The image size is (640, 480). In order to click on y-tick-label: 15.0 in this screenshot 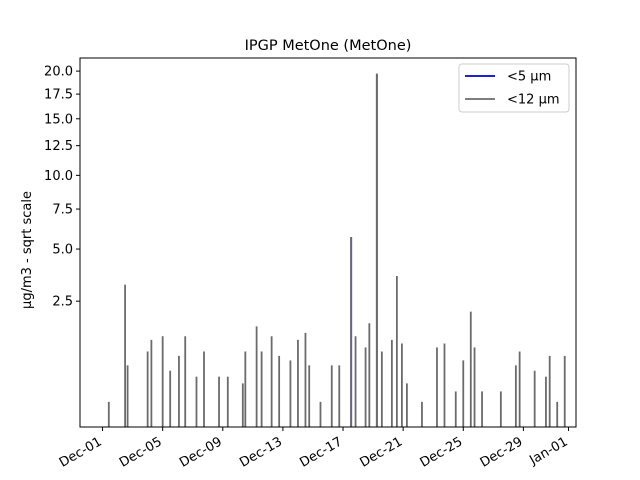, I will do `click(58, 119)`.